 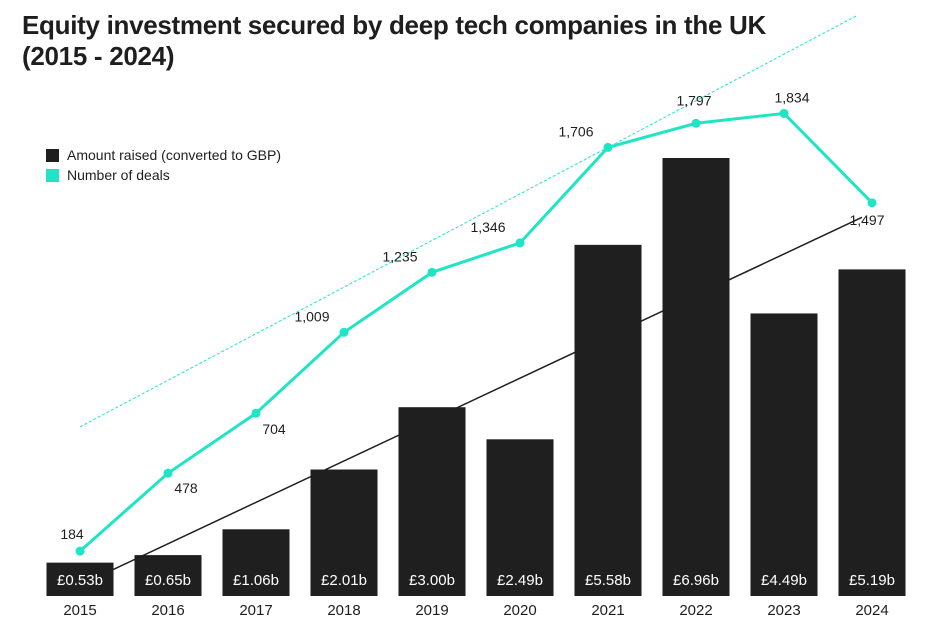 I want to click on x-tick-label-2016: 2016, so click(x=167, y=610).